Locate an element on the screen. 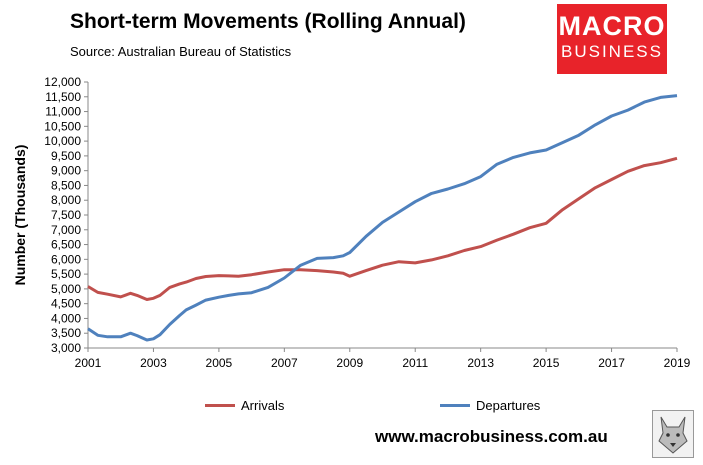  y-tick-label: 4,000 is located at coordinates (66, 318).